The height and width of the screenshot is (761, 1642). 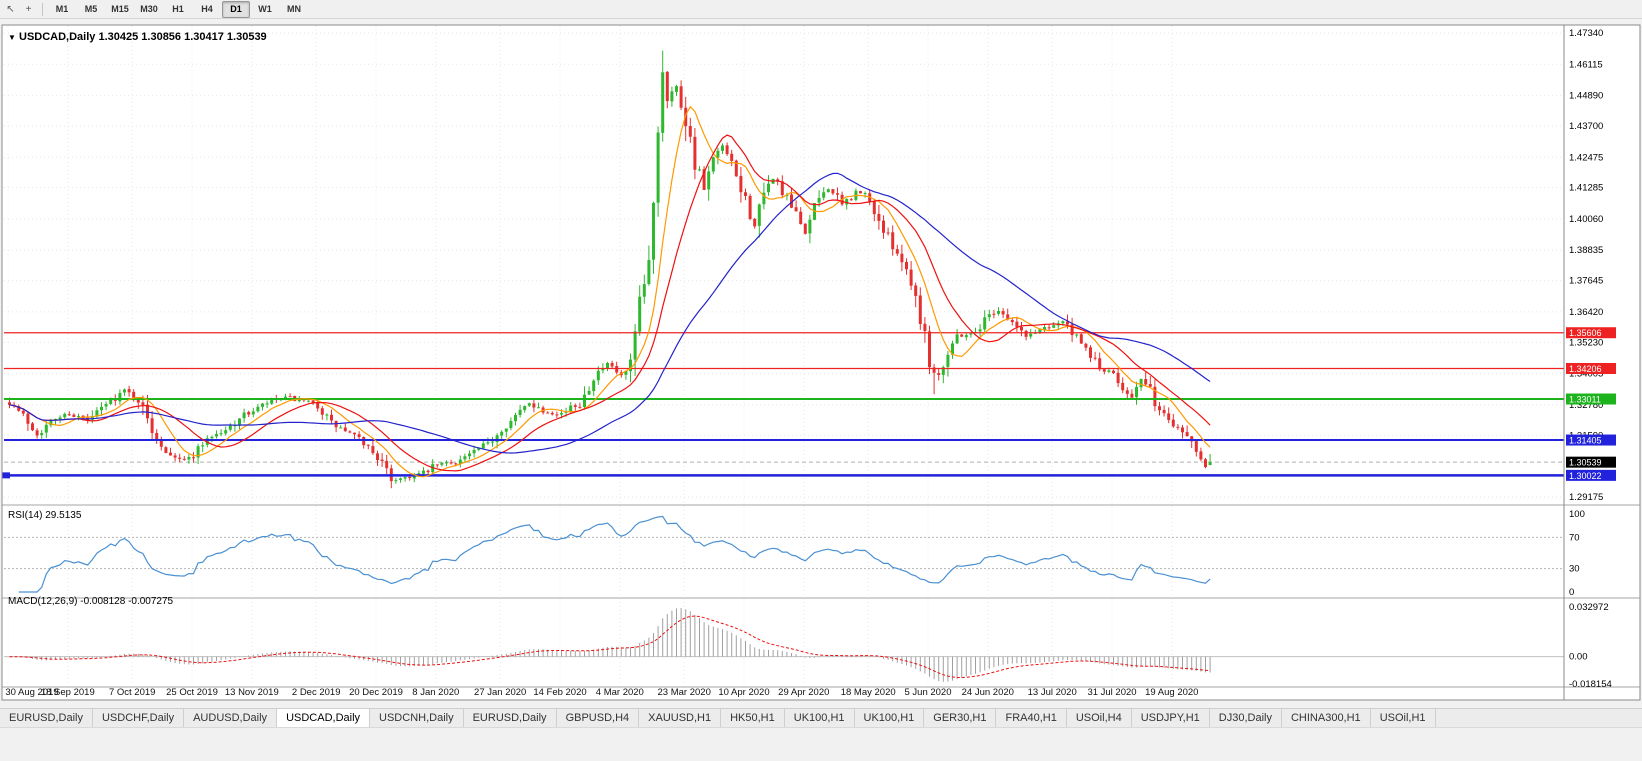 What do you see at coordinates (28, 9) in the screenshot?
I see `crosshair-icon: +` at bounding box center [28, 9].